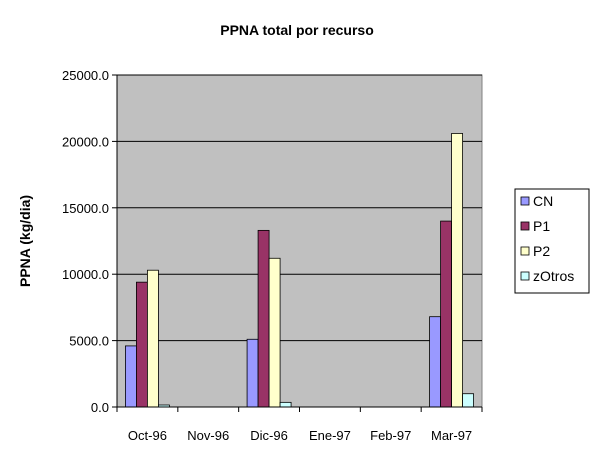 This screenshot has width=595, height=457. Describe the element at coordinates (85, 75) in the screenshot. I see `y-tick-label: 25000.0` at that location.